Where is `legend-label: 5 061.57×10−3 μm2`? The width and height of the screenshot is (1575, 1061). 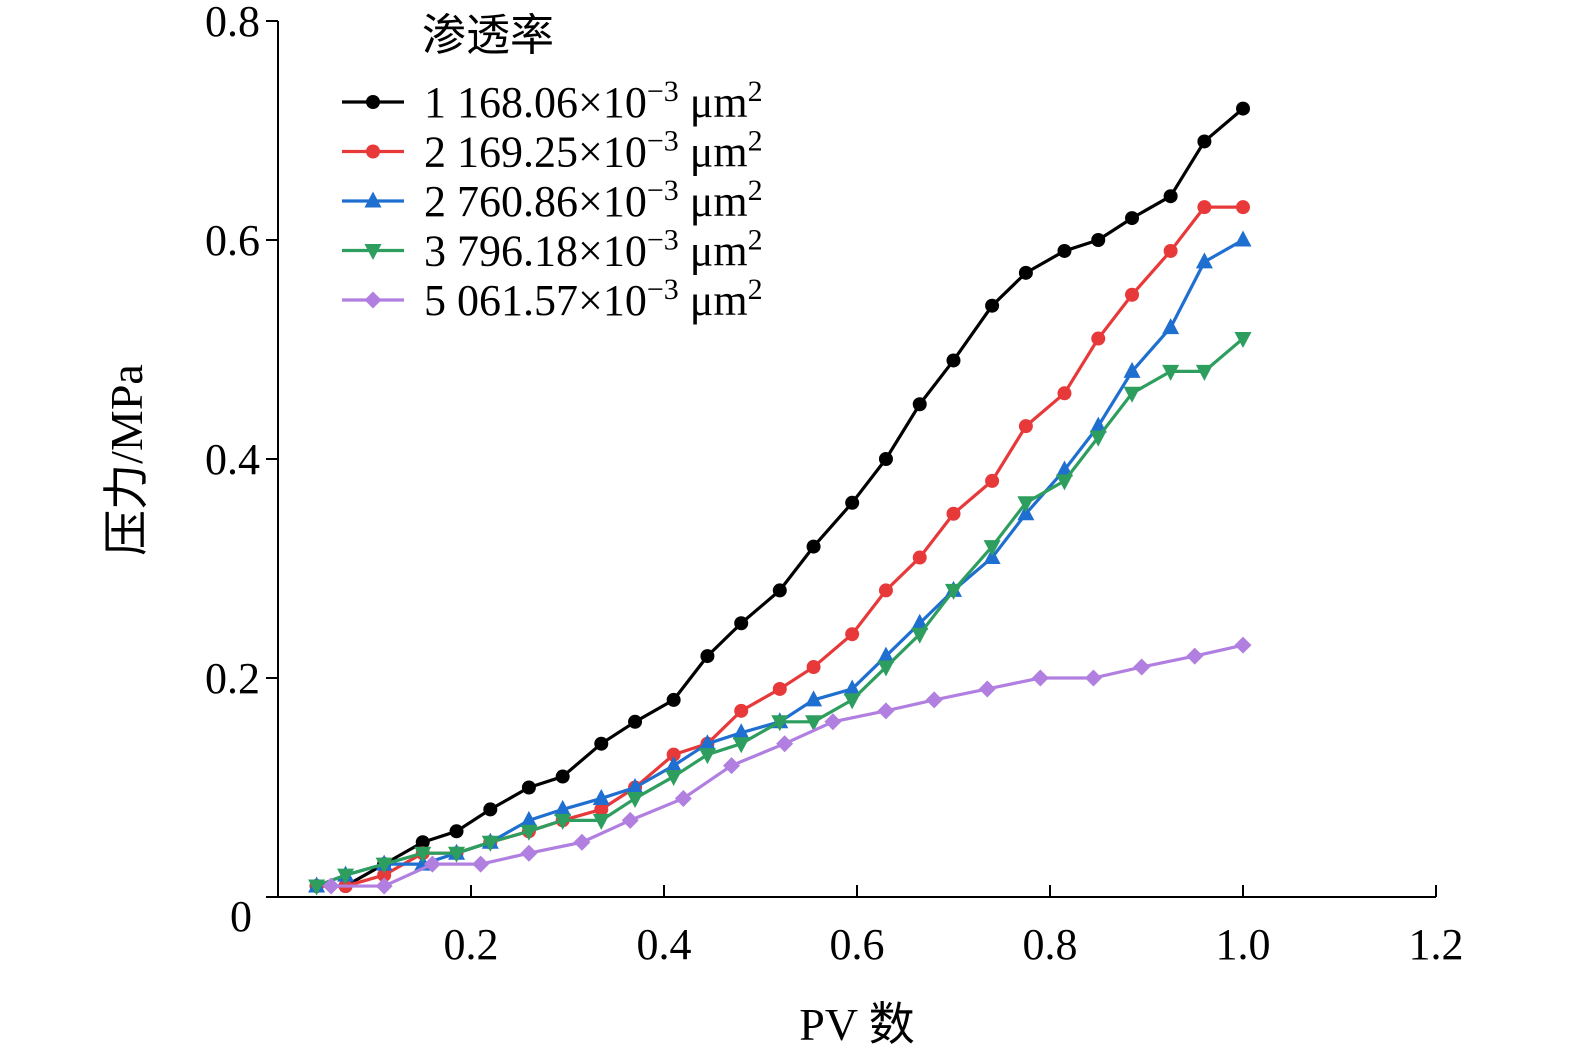
legend-label: 5 061.57×10−3 μm2 is located at coordinates (593, 299).